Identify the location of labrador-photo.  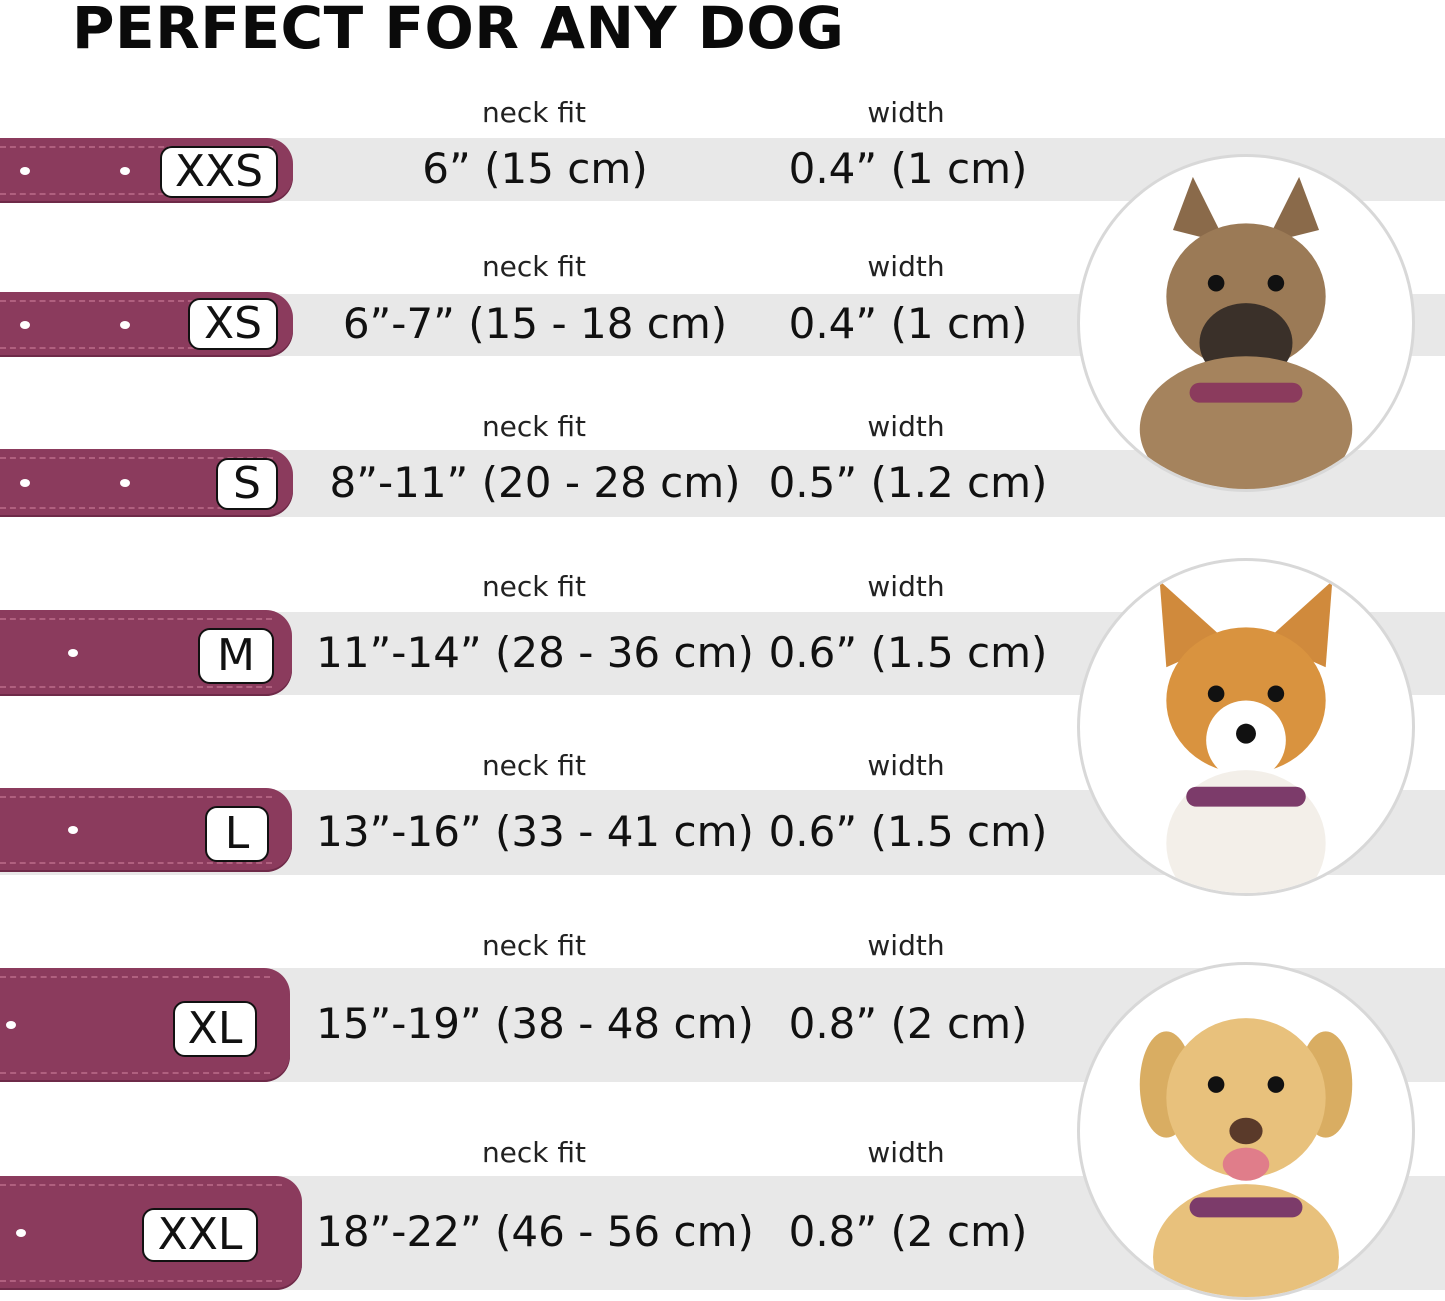
(1246, 1131).